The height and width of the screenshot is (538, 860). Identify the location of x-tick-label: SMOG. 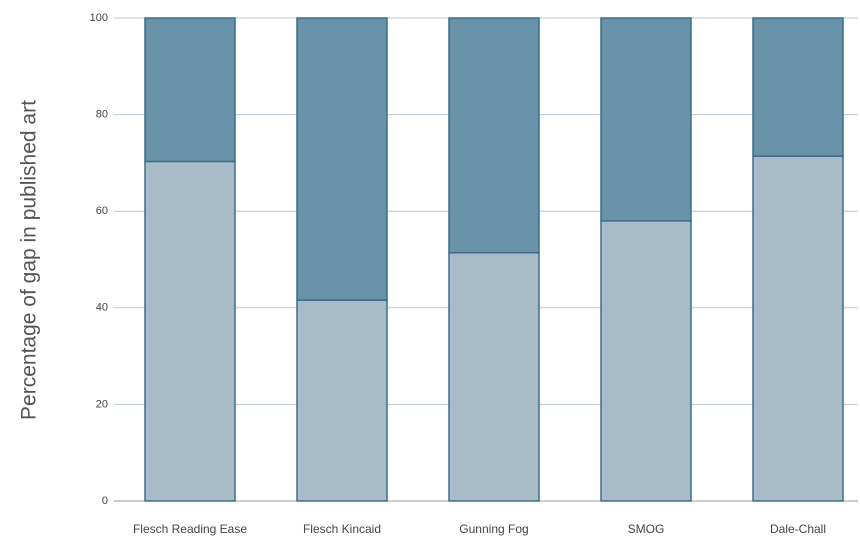
(646, 529).